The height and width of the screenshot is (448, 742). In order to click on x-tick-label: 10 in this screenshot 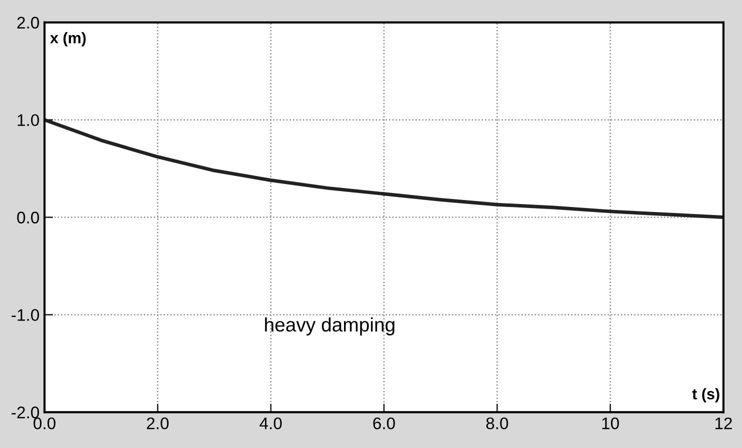, I will do `click(610, 423)`.